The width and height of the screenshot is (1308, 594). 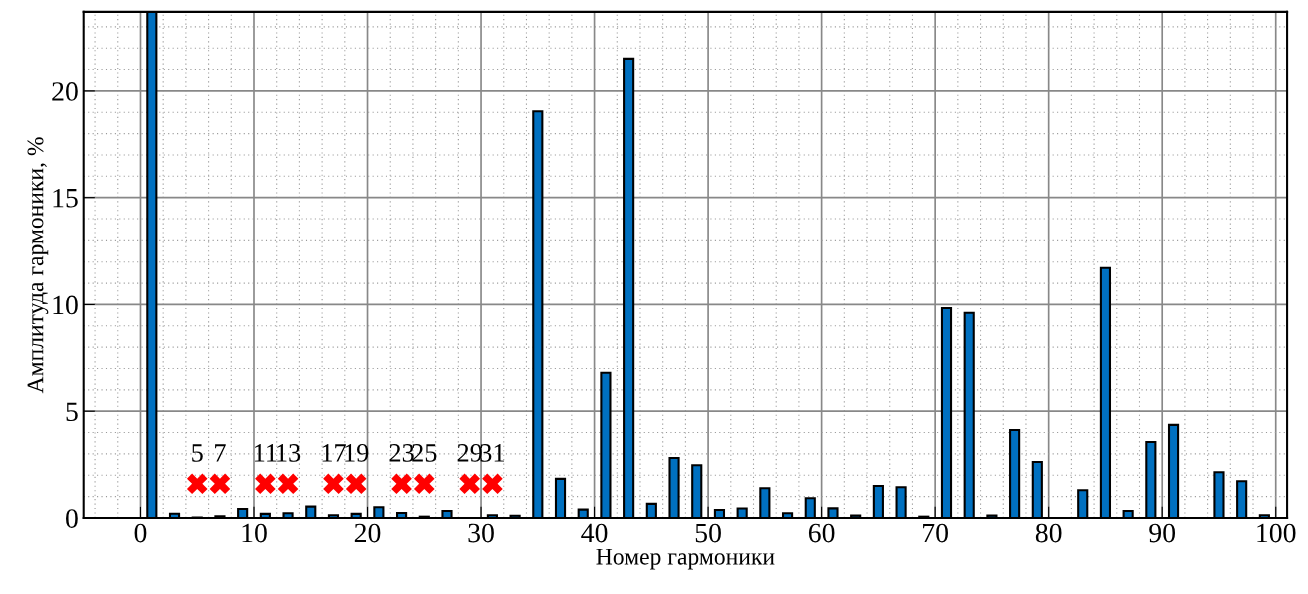 What do you see at coordinates (492, 453) in the screenshot?
I see `annotation: 31` at bounding box center [492, 453].